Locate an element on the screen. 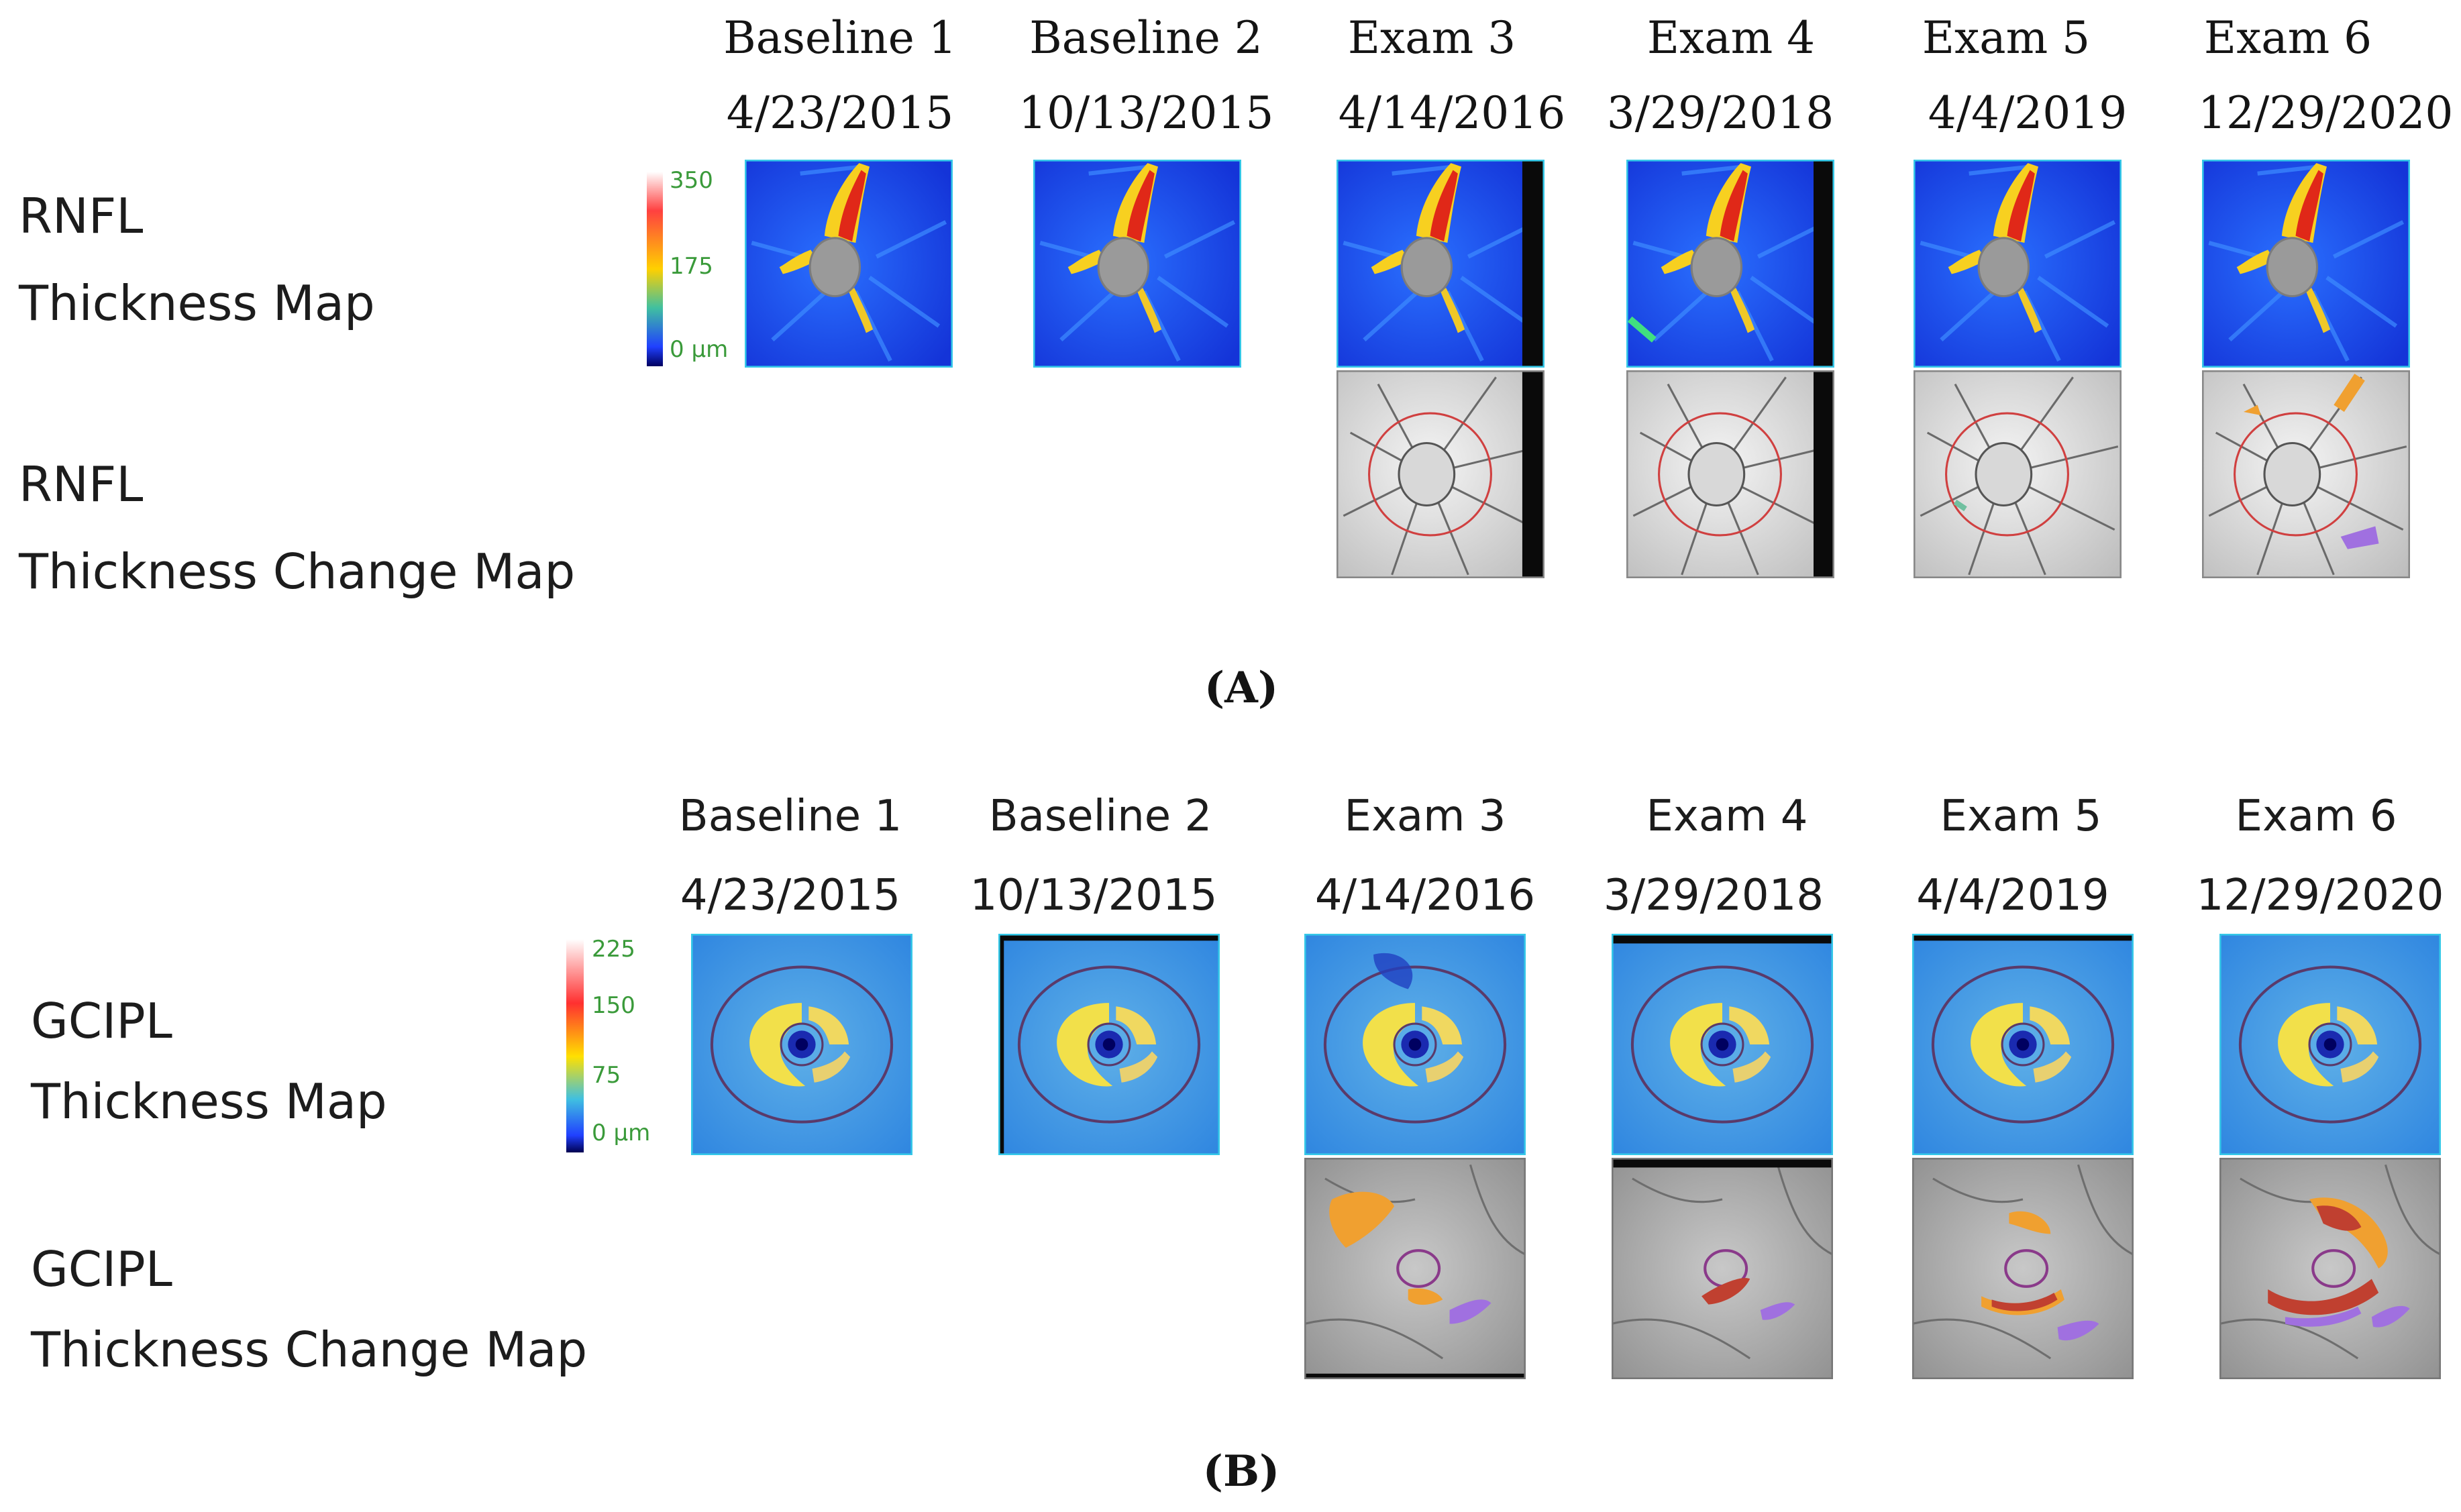  scale-label-mid: 75 is located at coordinates (607, 1075).